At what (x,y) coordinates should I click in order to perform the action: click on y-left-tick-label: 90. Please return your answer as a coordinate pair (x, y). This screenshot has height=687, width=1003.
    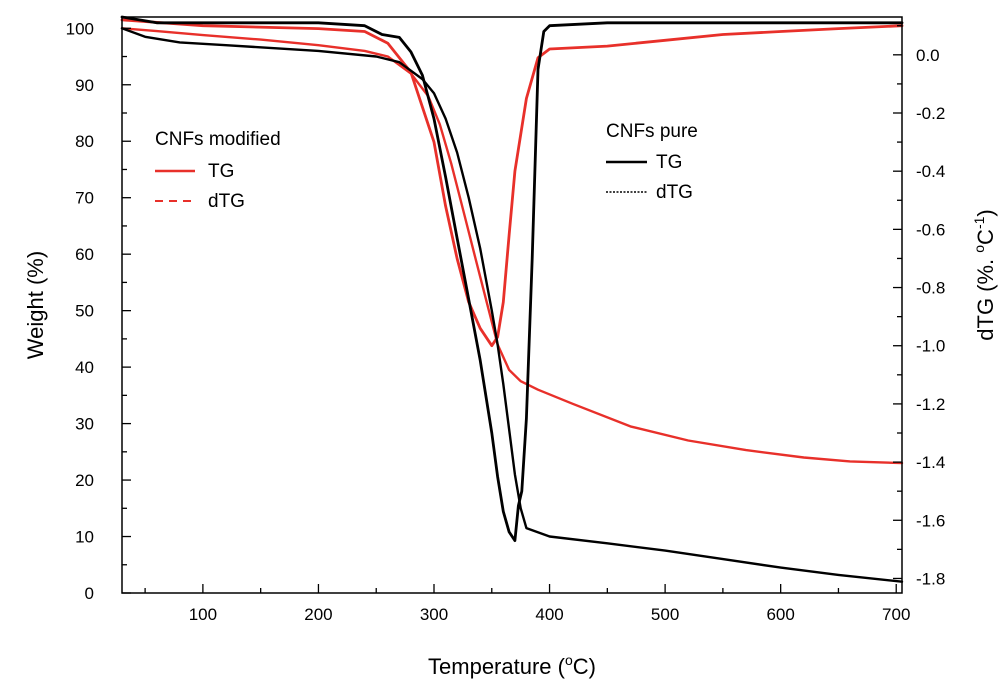
    Looking at the image, I should click on (84, 85).